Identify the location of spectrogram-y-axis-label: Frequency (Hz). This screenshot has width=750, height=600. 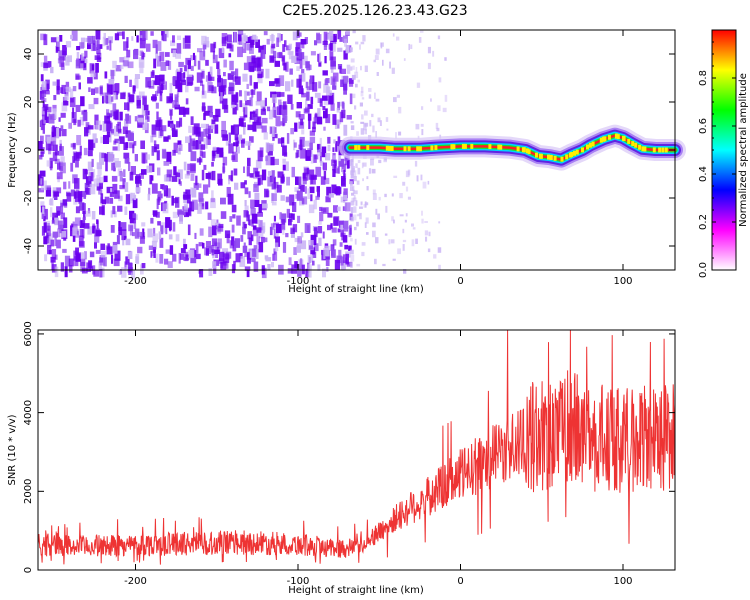
(12, 150).